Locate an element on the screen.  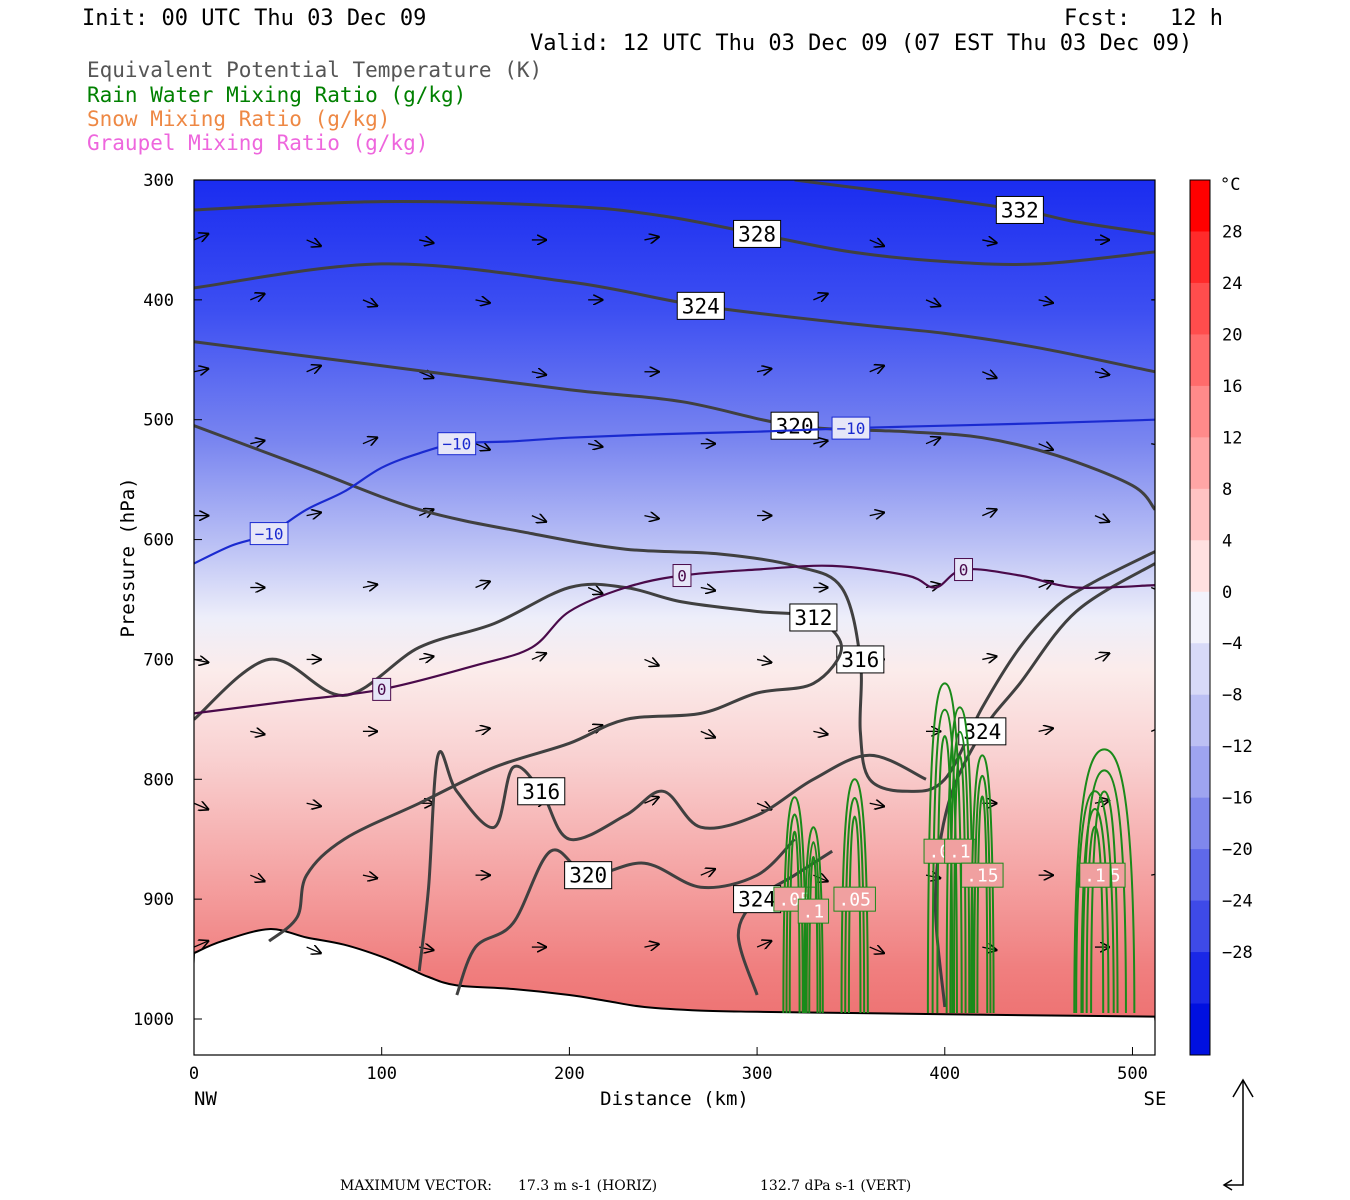
colorbar-label: 0 is located at coordinates (1227, 593).